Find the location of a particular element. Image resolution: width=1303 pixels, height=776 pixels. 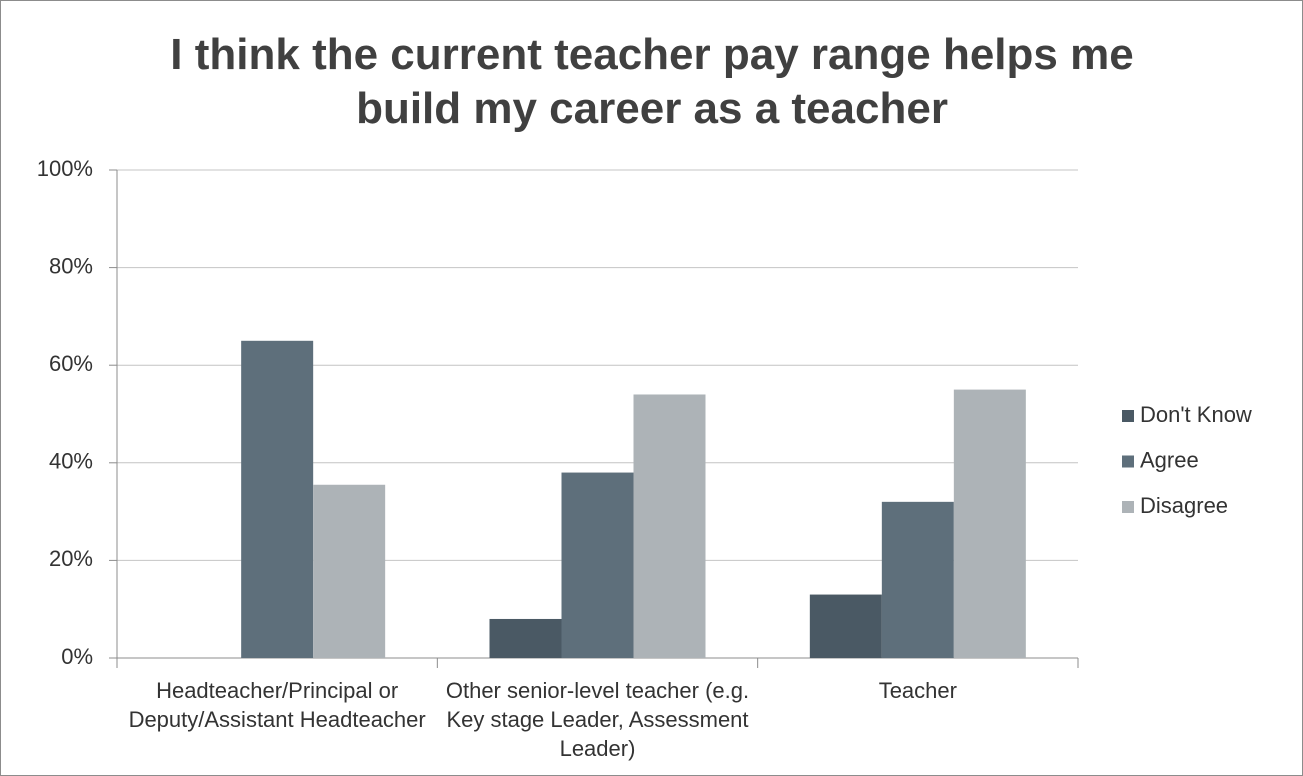

legend-label: Disagree is located at coordinates (1184, 505).